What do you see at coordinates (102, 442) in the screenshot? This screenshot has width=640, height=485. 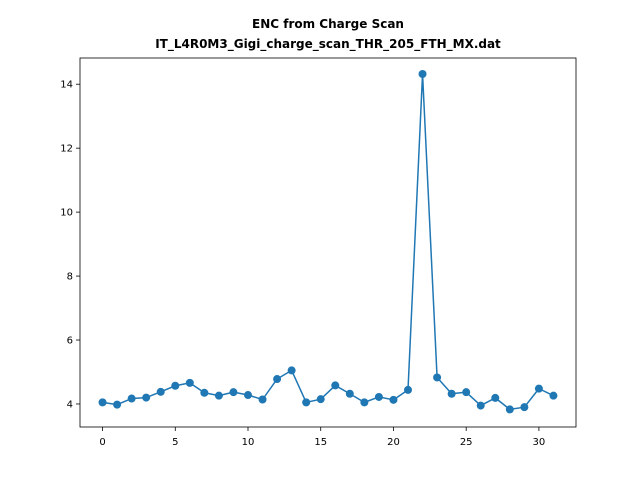 I see `x-tick-label: 0` at bounding box center [102, 442].